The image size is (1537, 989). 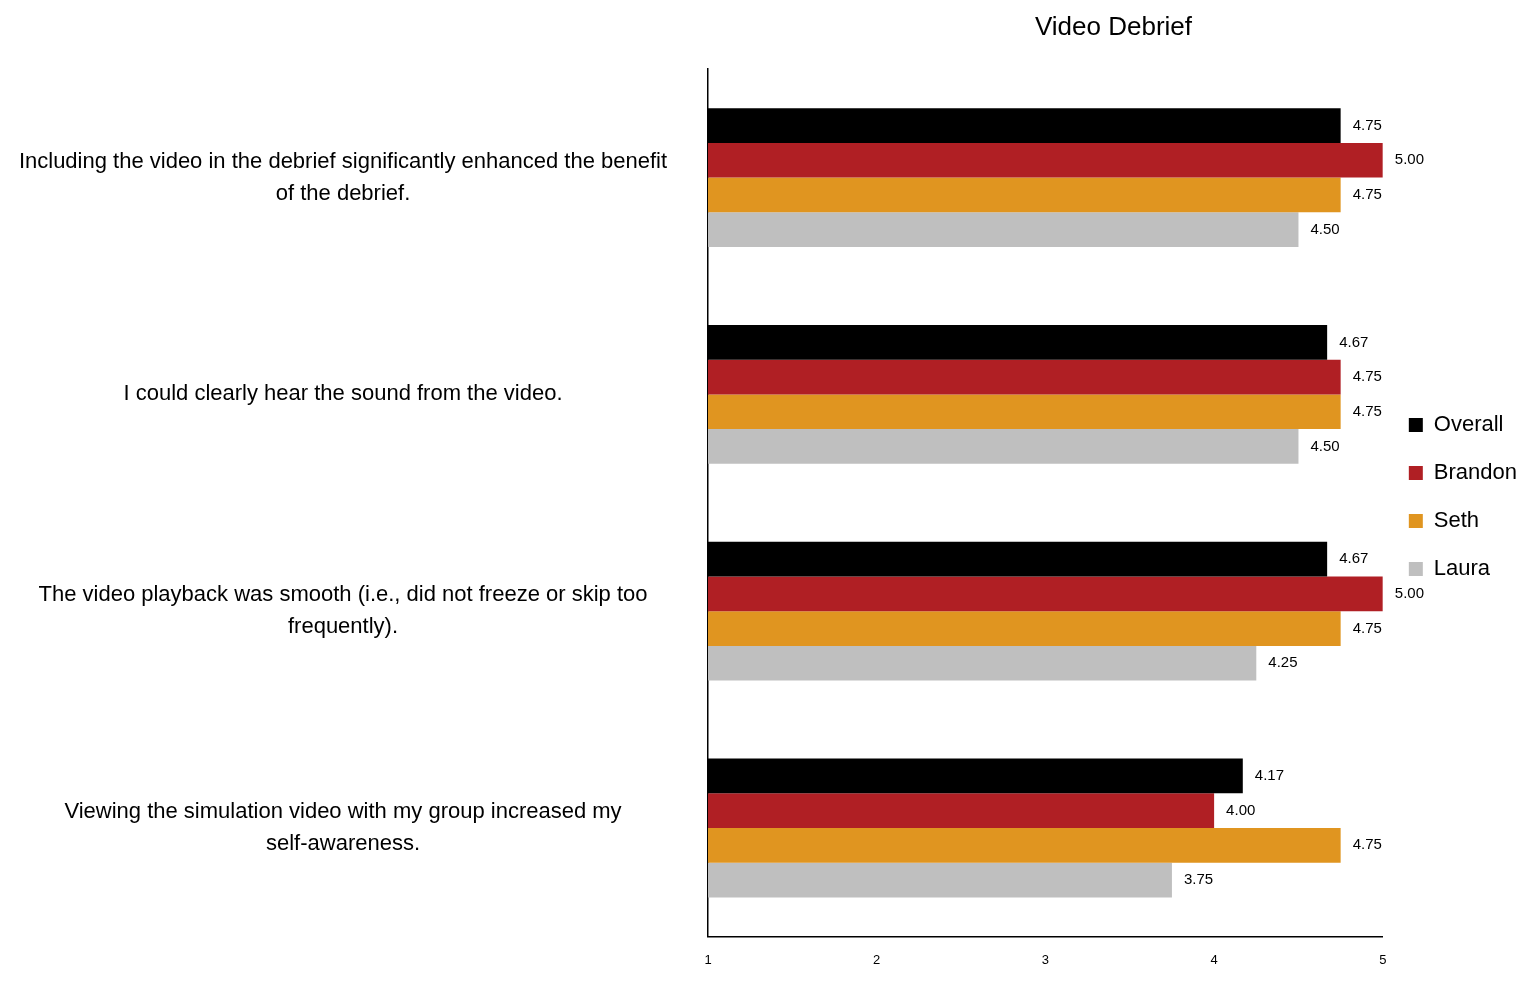 What do you see at coordinates (1475, 472) in the screenshot?
I see `legend-label: Brandon` at bounding box center [1475, 472].